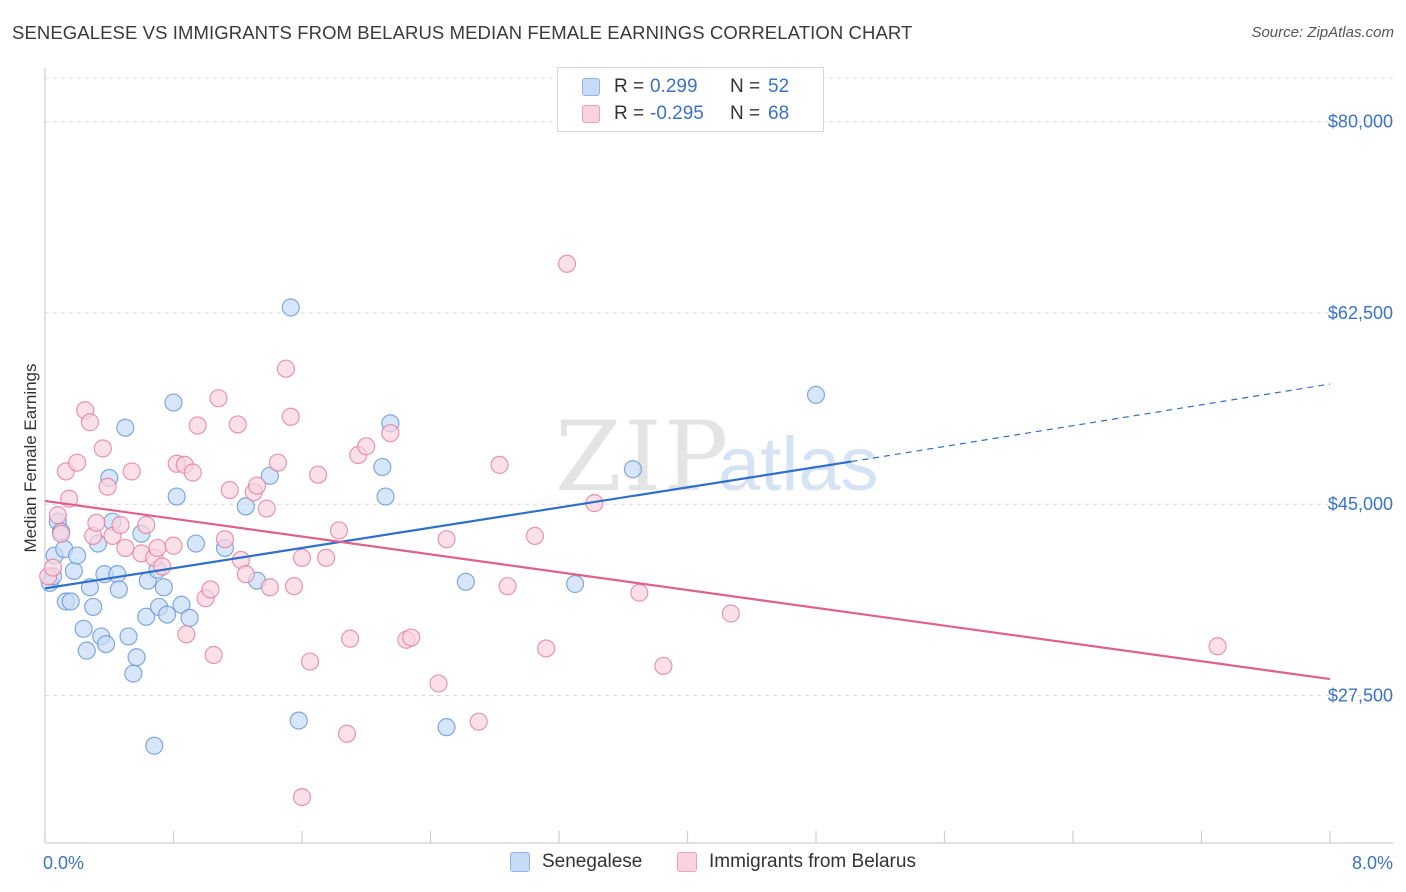 This screenshot has width=1406, height=892. I want to click on legend-label-senegalese: Senegalese, so click(592, 861).